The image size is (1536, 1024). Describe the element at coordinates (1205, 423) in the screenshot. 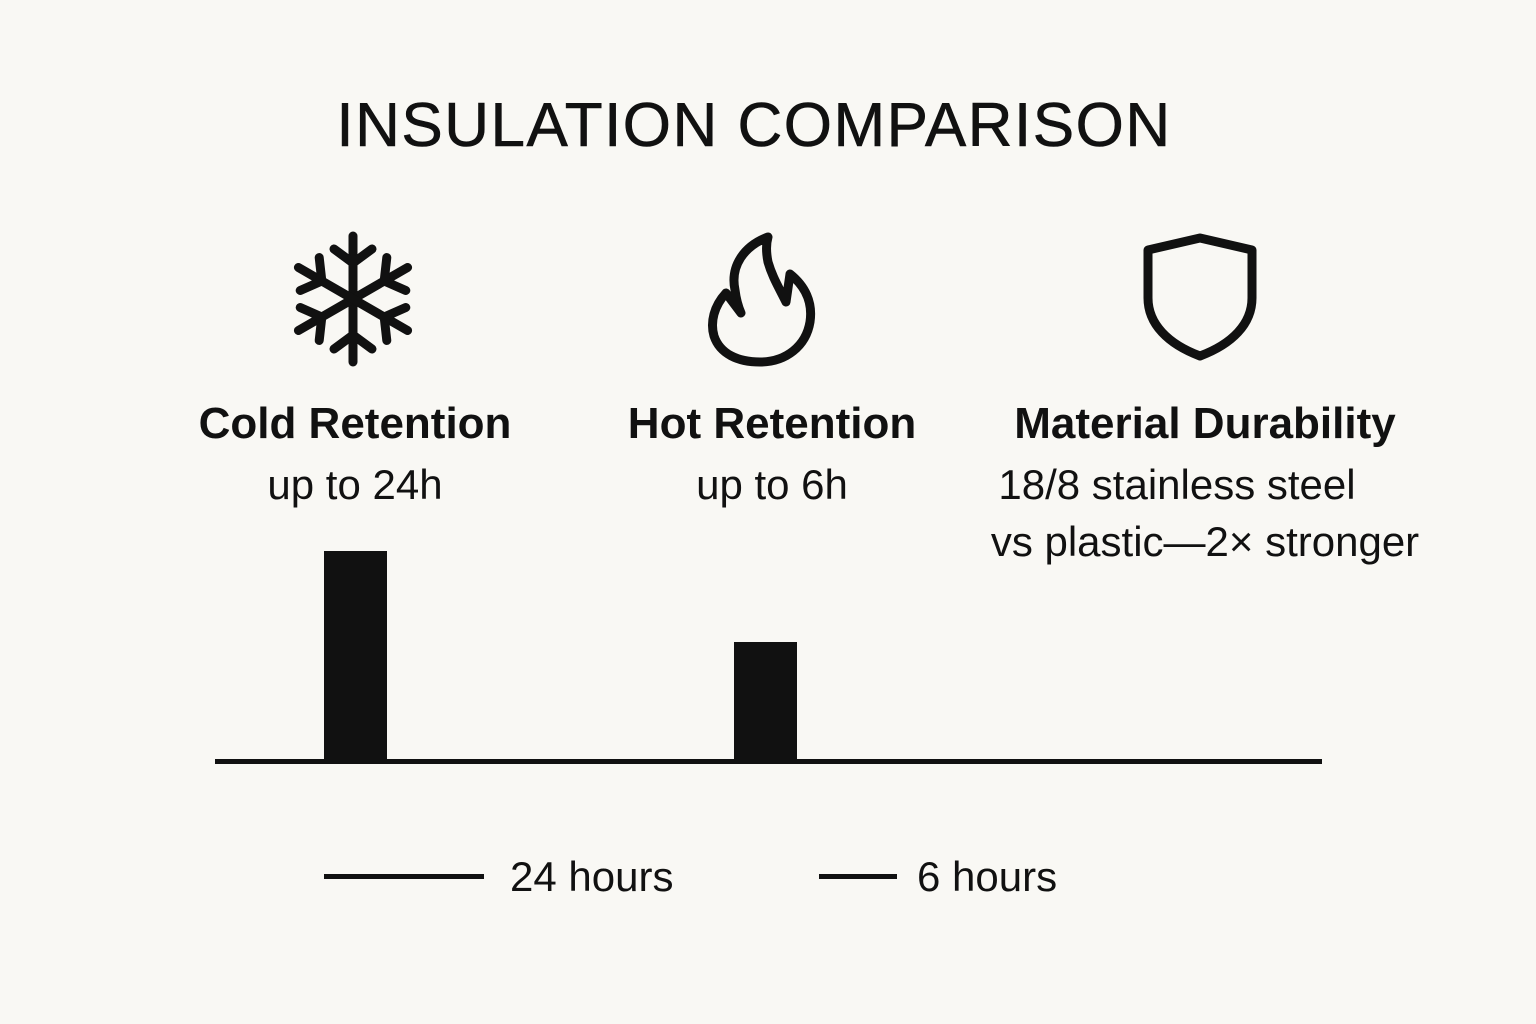

I see `material-durability-title: Material Durability` at that location.